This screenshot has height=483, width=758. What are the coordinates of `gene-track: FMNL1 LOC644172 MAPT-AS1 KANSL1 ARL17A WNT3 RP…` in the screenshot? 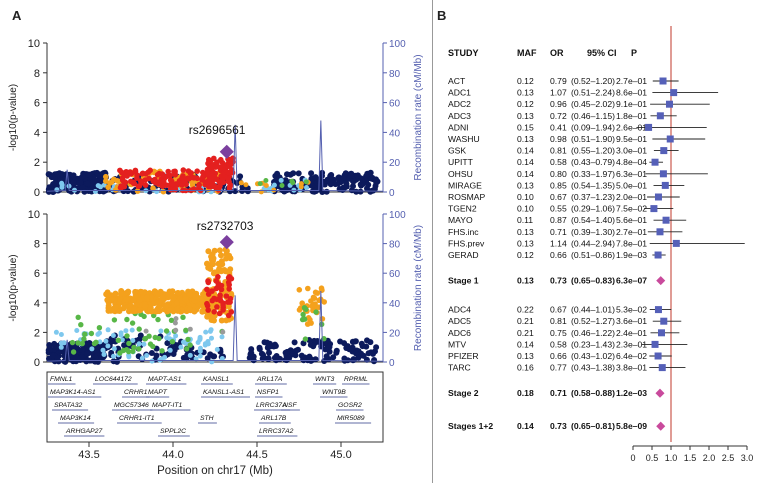 It's located at (215, 407).